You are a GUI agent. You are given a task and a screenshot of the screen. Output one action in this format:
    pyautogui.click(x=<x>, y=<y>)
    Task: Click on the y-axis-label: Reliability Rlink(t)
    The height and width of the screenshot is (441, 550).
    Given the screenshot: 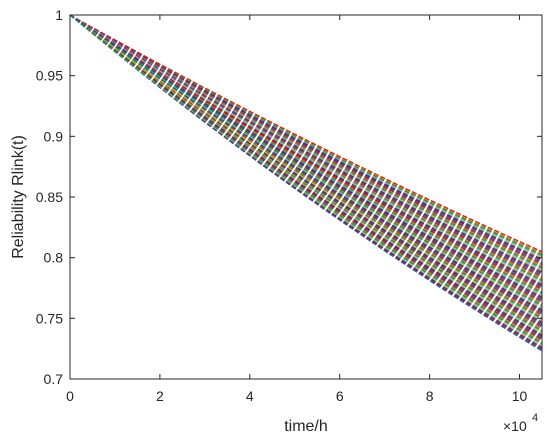 What is the action you would take?
    pyautogui.click(x=18, y=197)
    